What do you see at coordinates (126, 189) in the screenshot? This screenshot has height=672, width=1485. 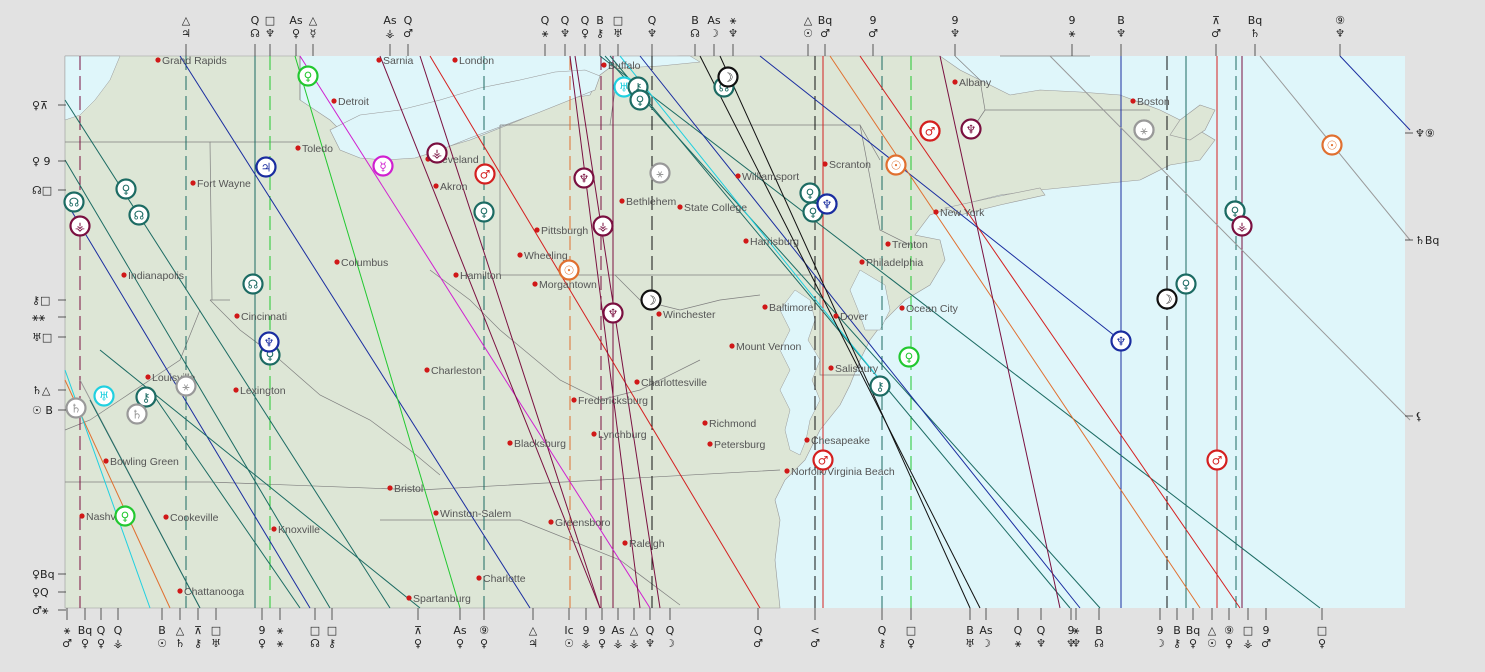 I see `planet-marker-m28: ♀` at bounding box center [126, 189].